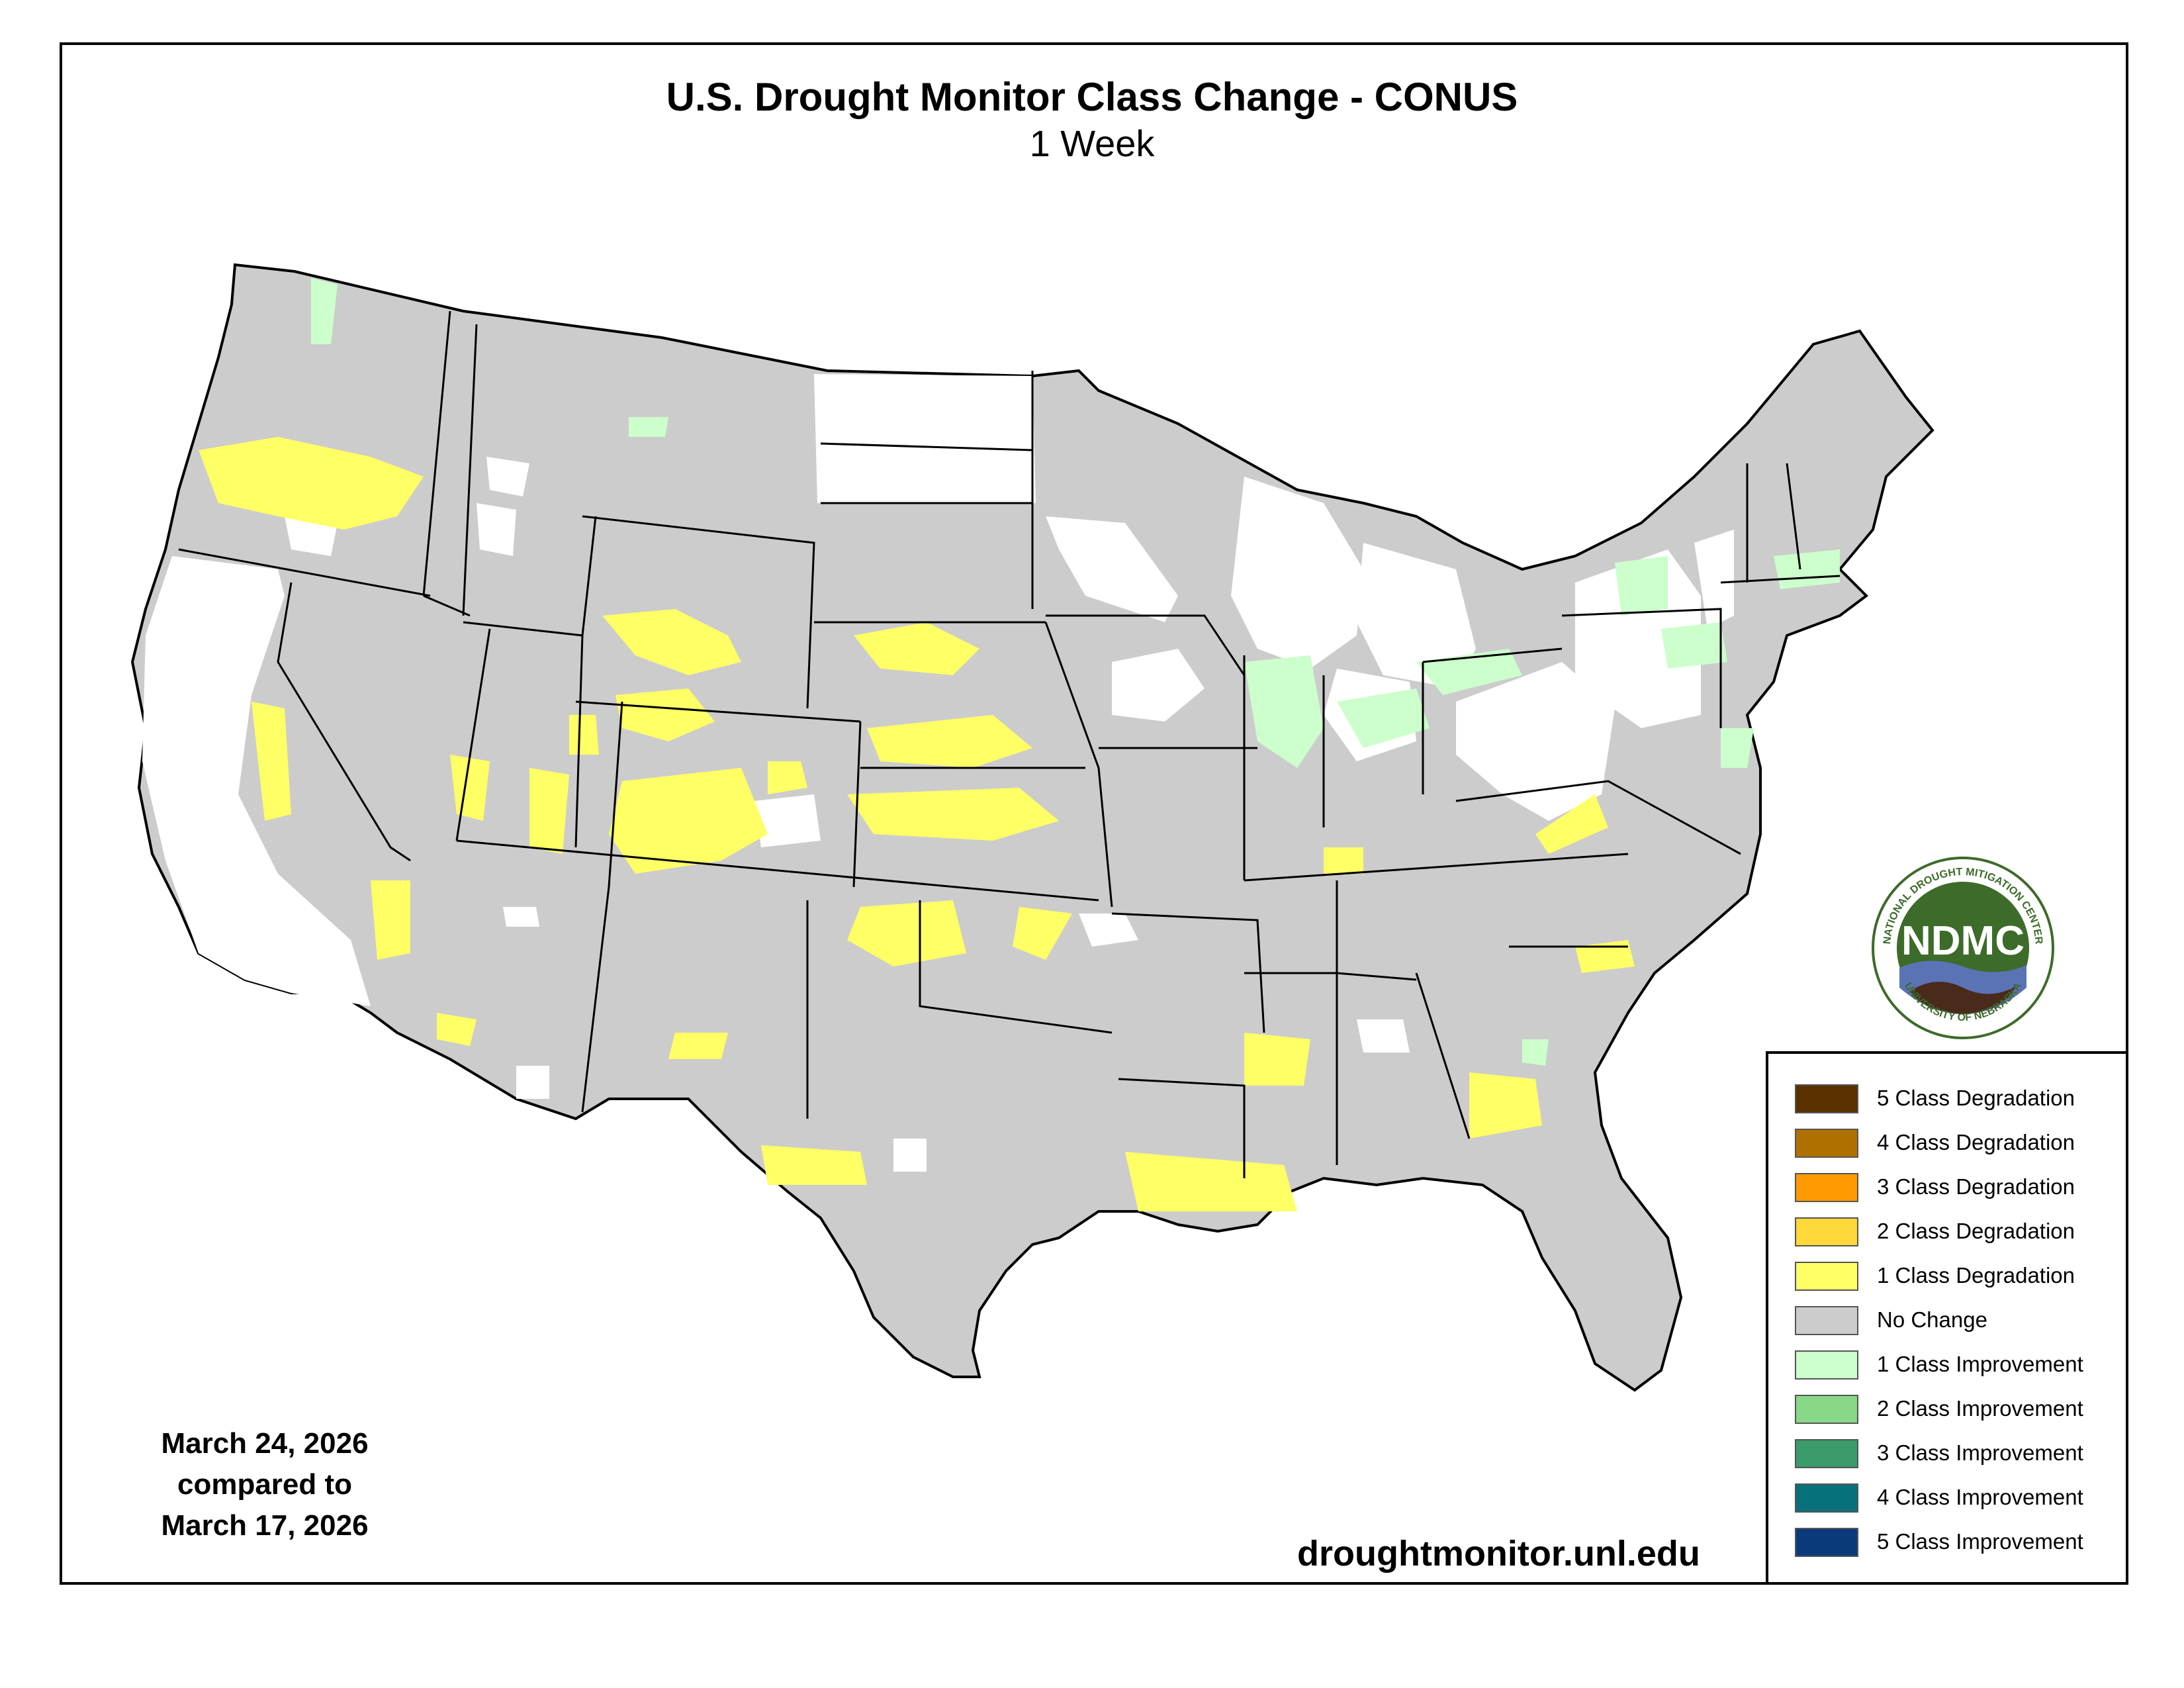 Image resolution: width=2184 pixels, height=1688 pixels. Describe the element at coordinates (1976, 1142) in the screenshot. I see `legend-label: 4 Class Degradation` at that location.